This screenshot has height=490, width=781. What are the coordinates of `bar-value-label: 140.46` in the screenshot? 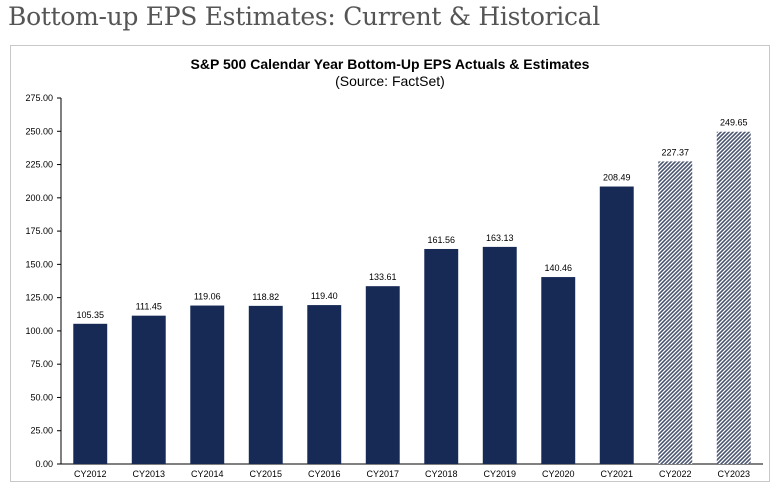 It's located at (558, 268).